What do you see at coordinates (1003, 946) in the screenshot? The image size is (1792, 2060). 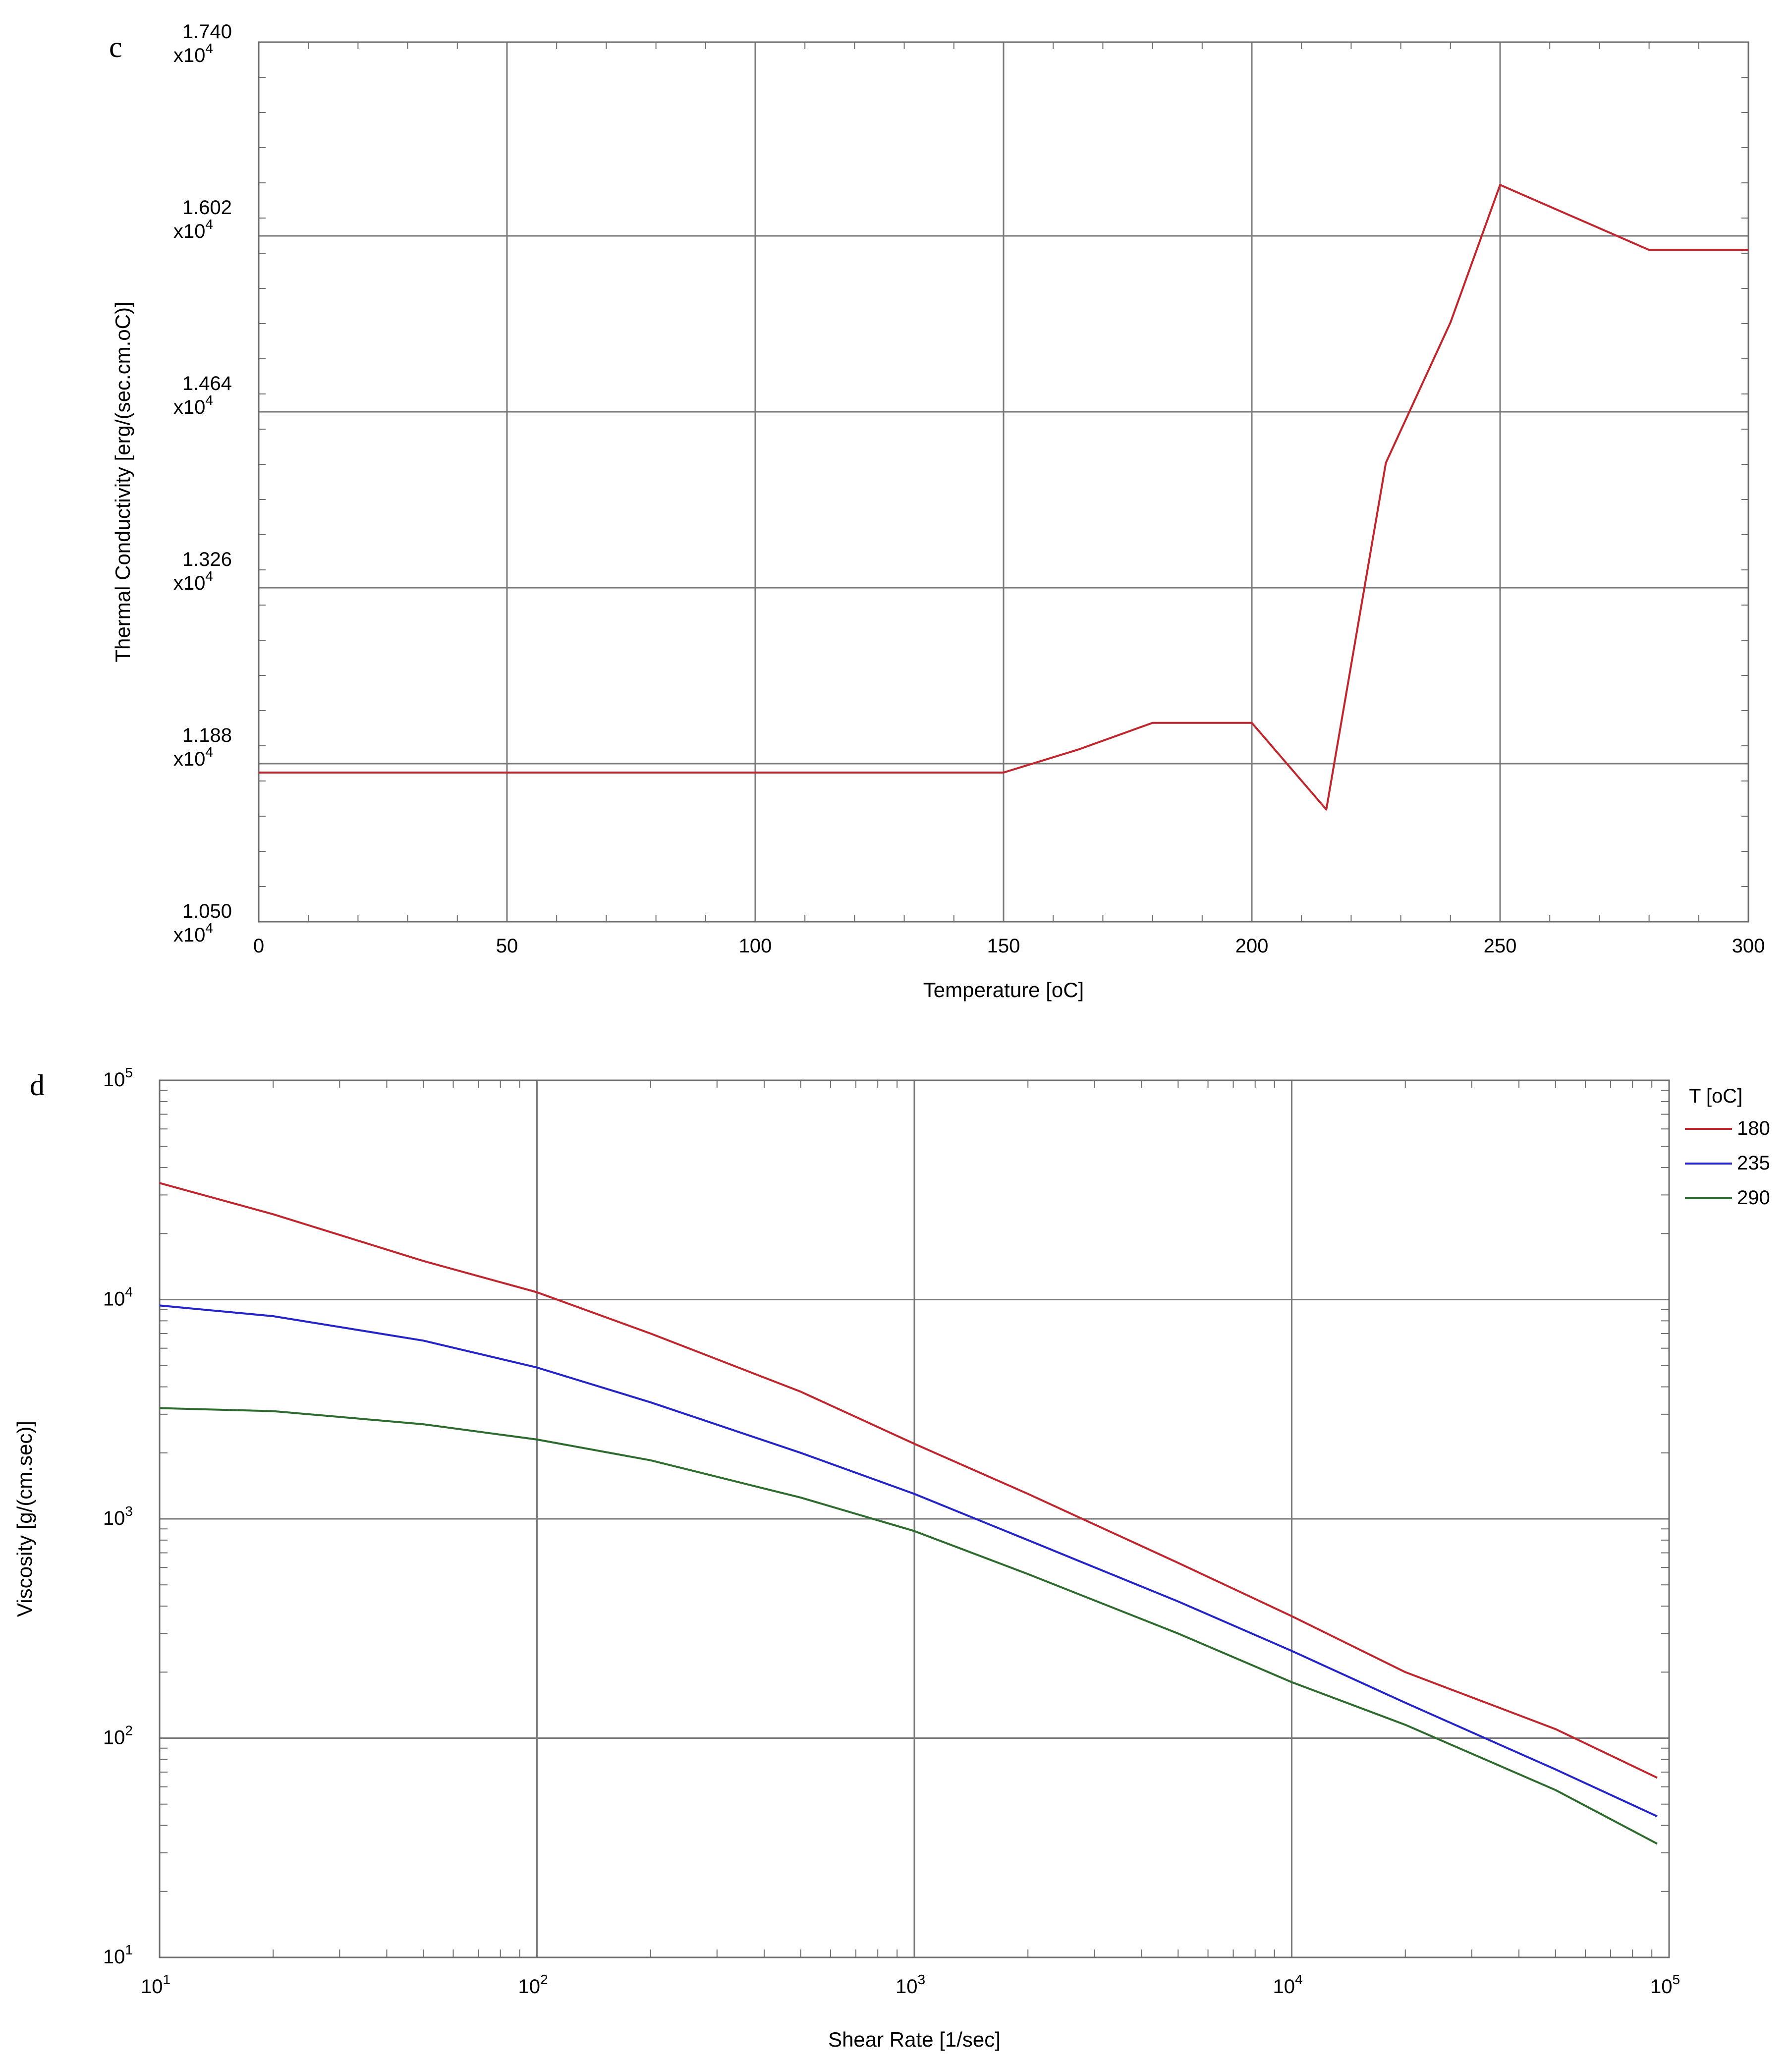 I see `x-tick-label: 150` at bounding box center [1003, 946].